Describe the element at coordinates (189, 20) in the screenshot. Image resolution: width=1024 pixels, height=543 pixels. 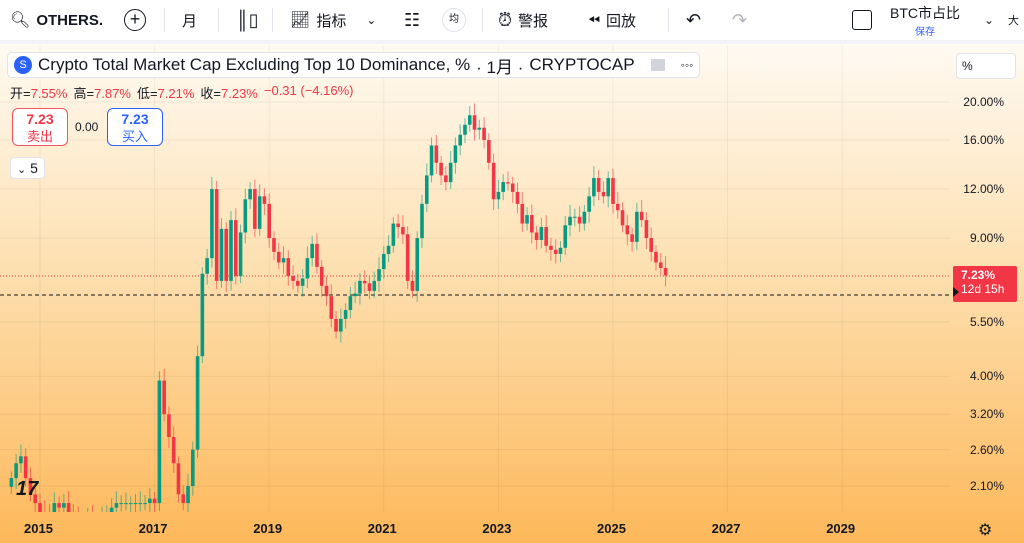
I see `interval-button: 月` at that location.